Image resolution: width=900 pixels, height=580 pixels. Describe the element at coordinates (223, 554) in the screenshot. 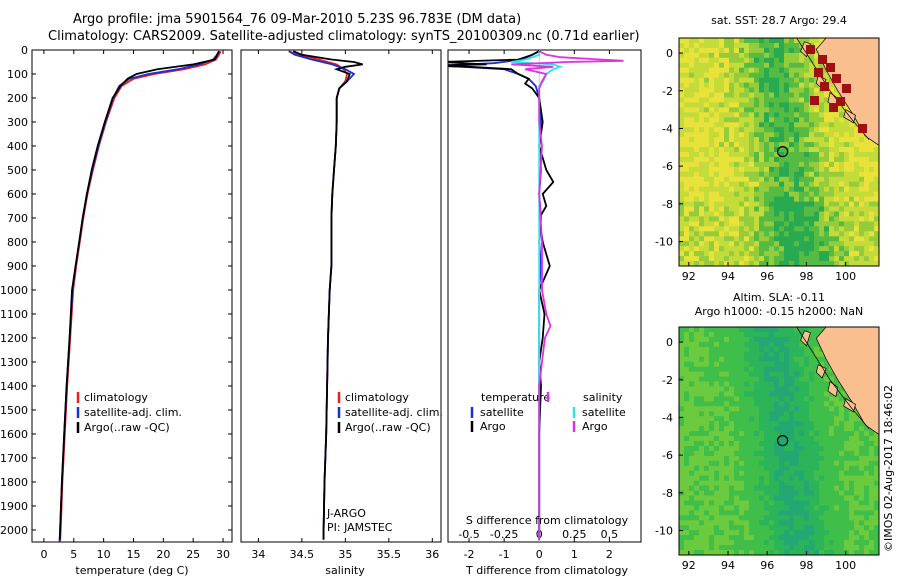

I see `temperature-tick-label: 30` at that location.